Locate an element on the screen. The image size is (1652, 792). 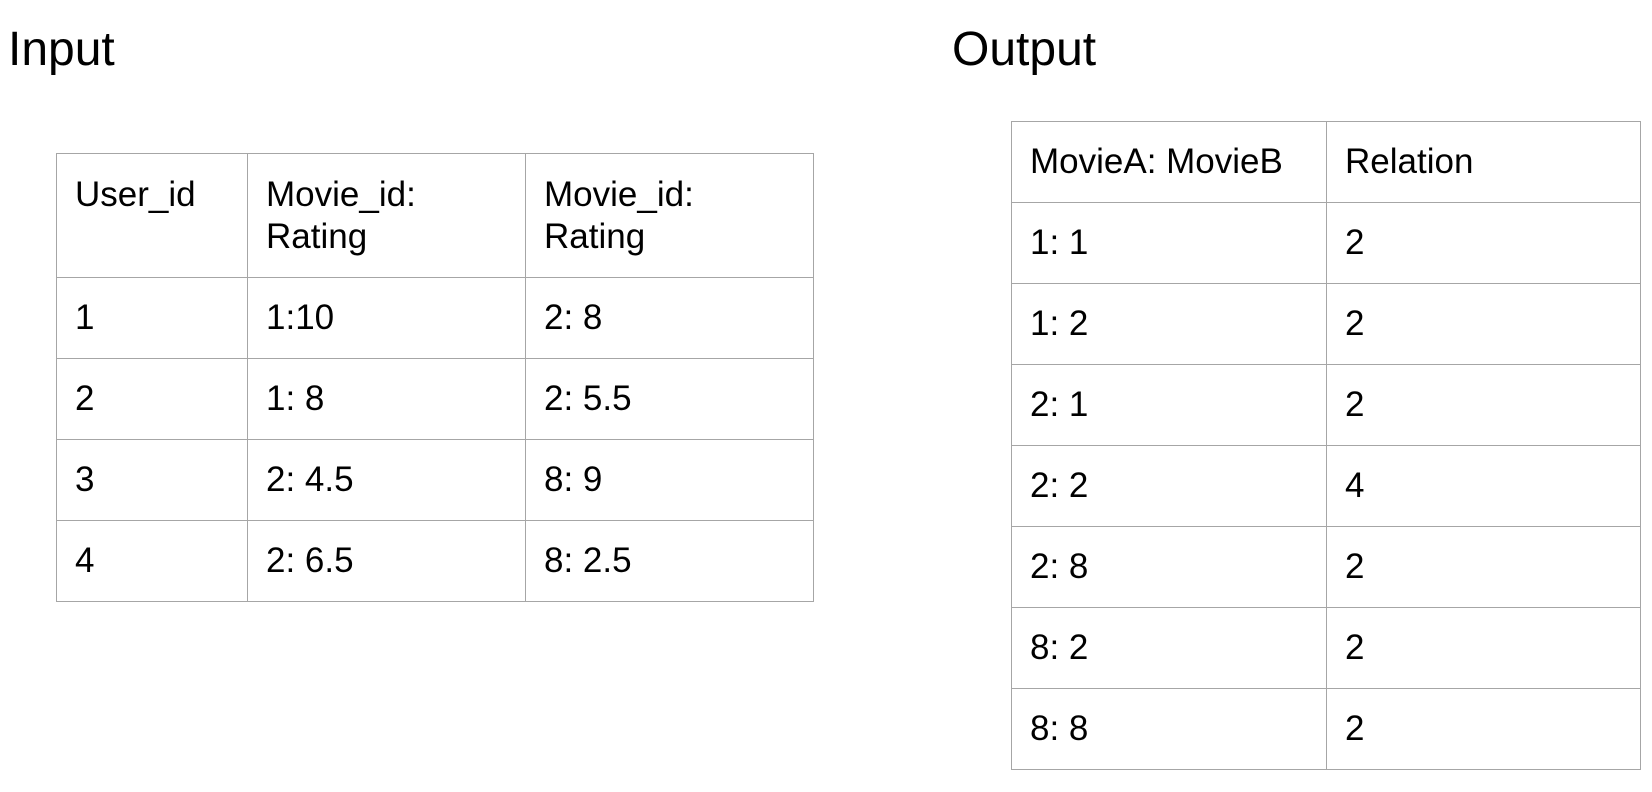
input-header-movie-rating-1: Movie_id: Rating is located at coordinates (386, 215).